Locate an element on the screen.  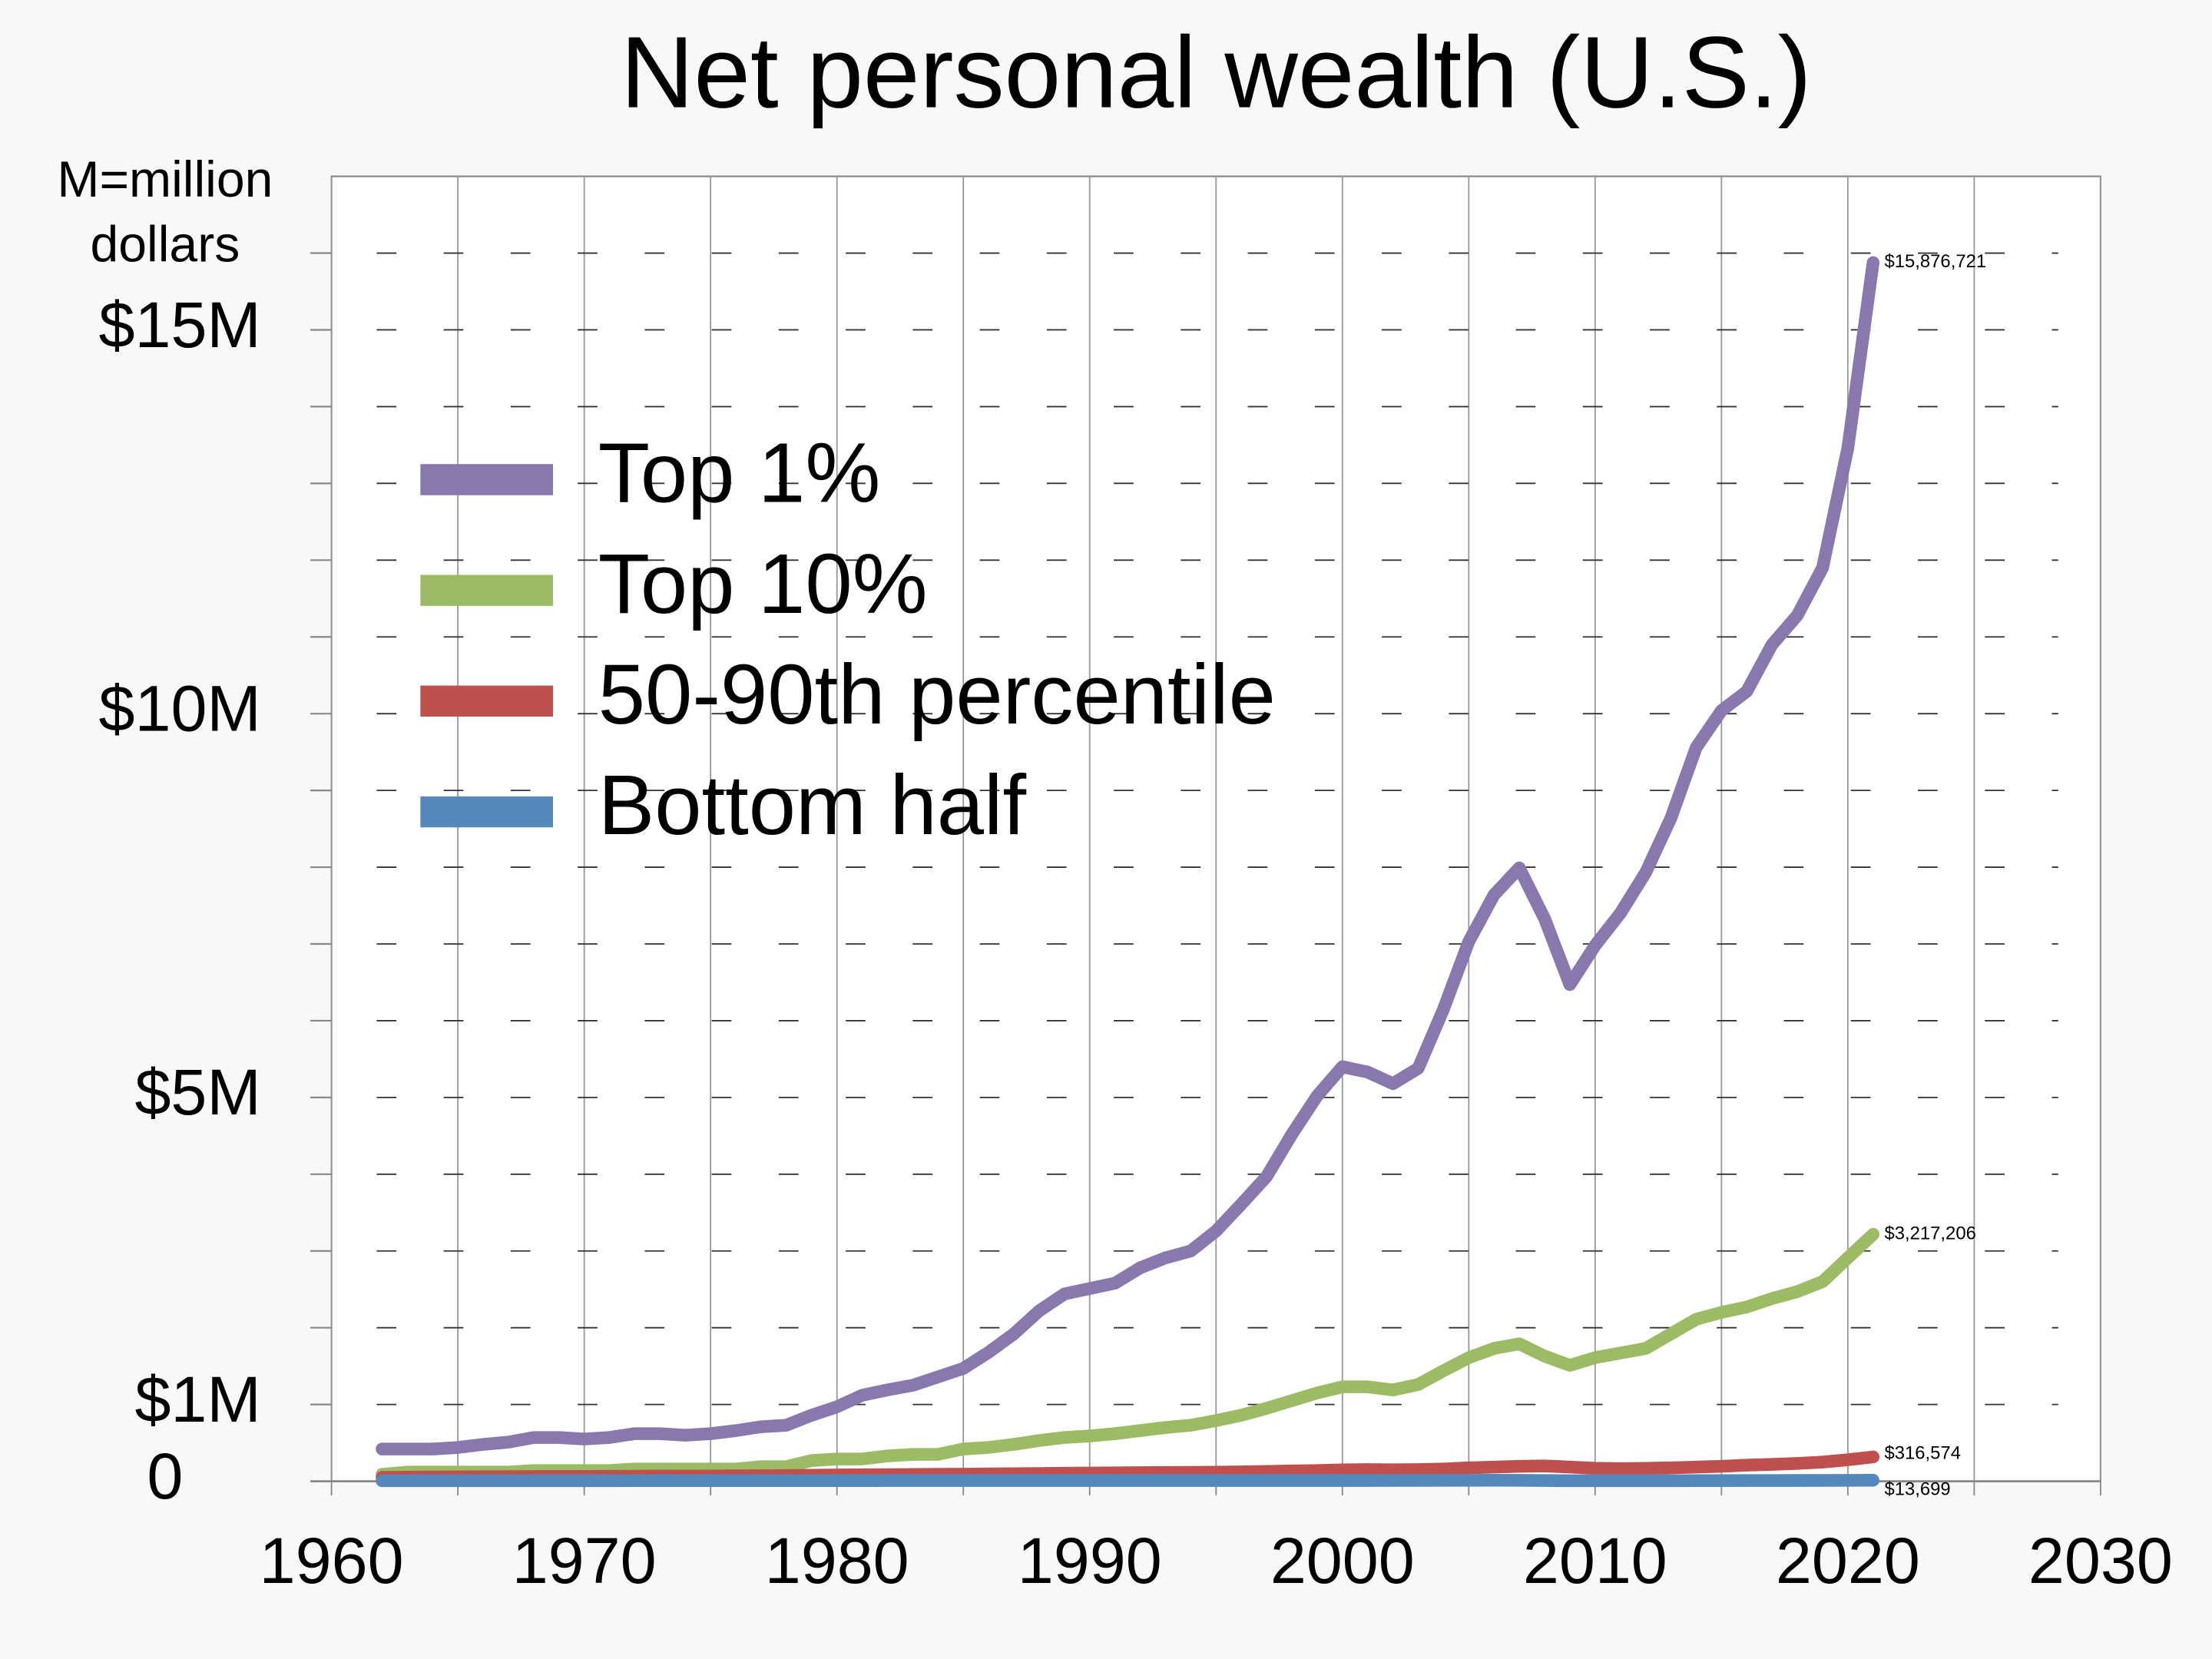
x-tick-label: 1960 is located at coordinates (332, 1561).